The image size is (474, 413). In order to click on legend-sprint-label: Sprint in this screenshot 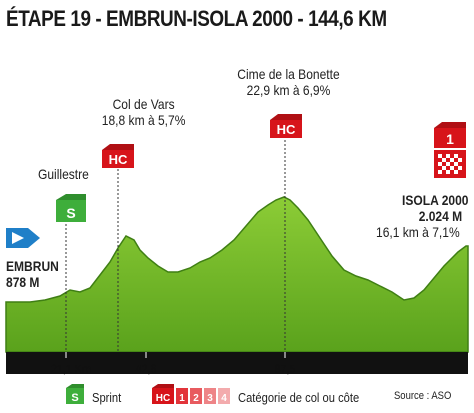, I will do `click(107, 397)`.